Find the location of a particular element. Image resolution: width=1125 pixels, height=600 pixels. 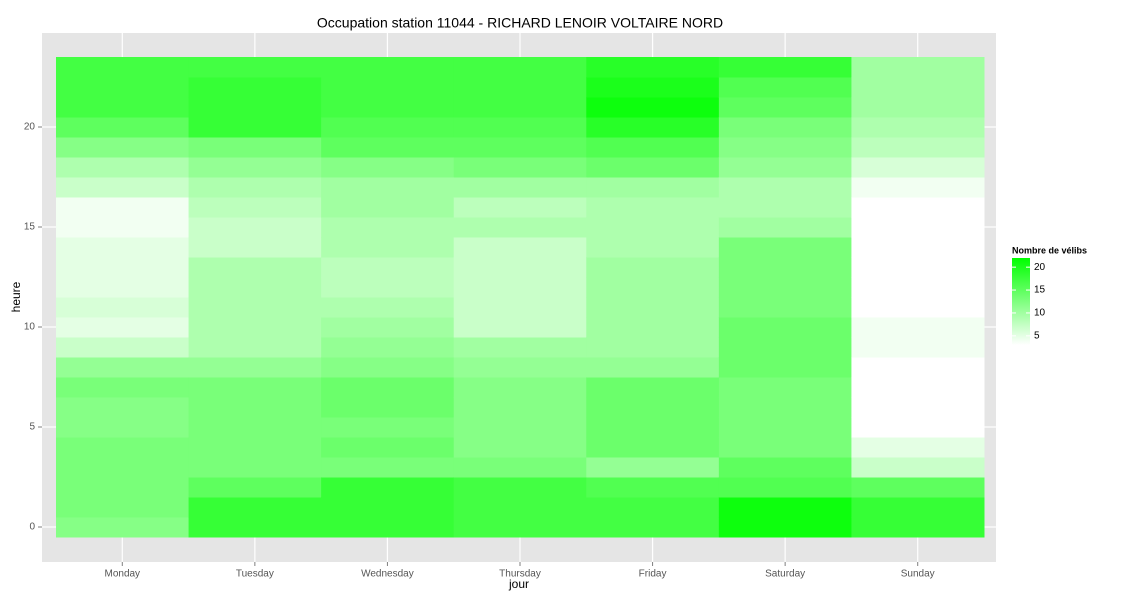

x-tick-label: Wednesday is located at coordinates (387, 574).